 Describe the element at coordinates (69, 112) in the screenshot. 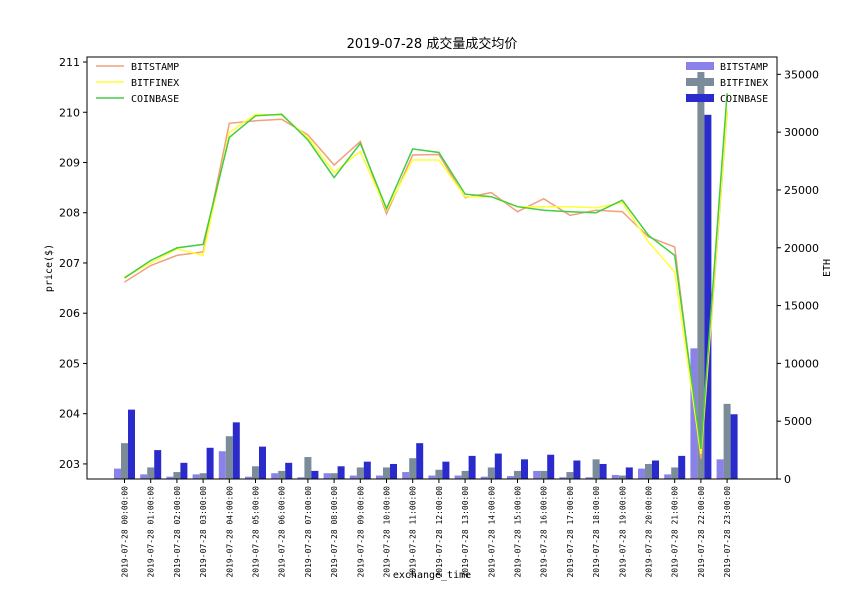

I see `y-tick-label-left: 210` at that location.